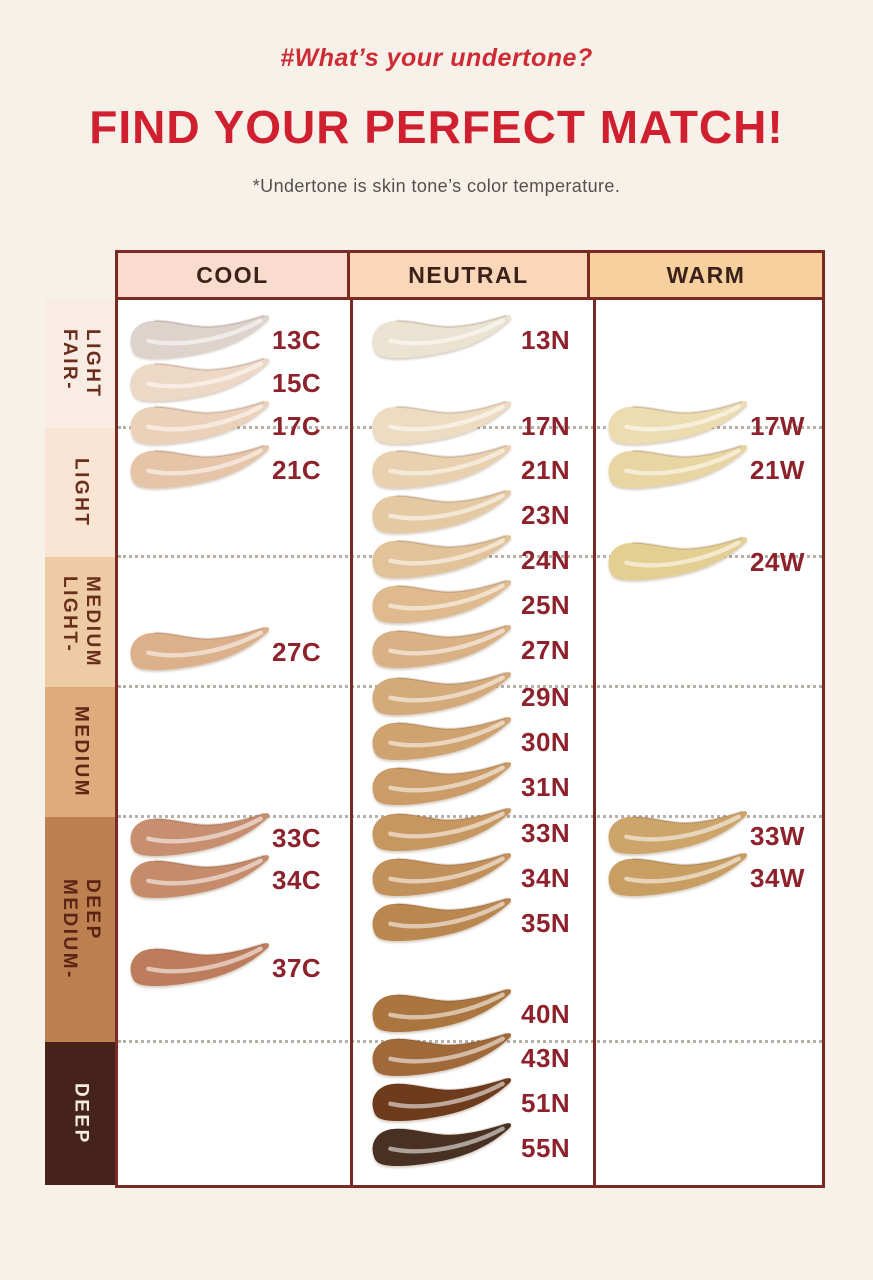 The width and height of the screenshot is (873, 1280). I want to click on shade-code-33c: 33C, so click(297, 838).